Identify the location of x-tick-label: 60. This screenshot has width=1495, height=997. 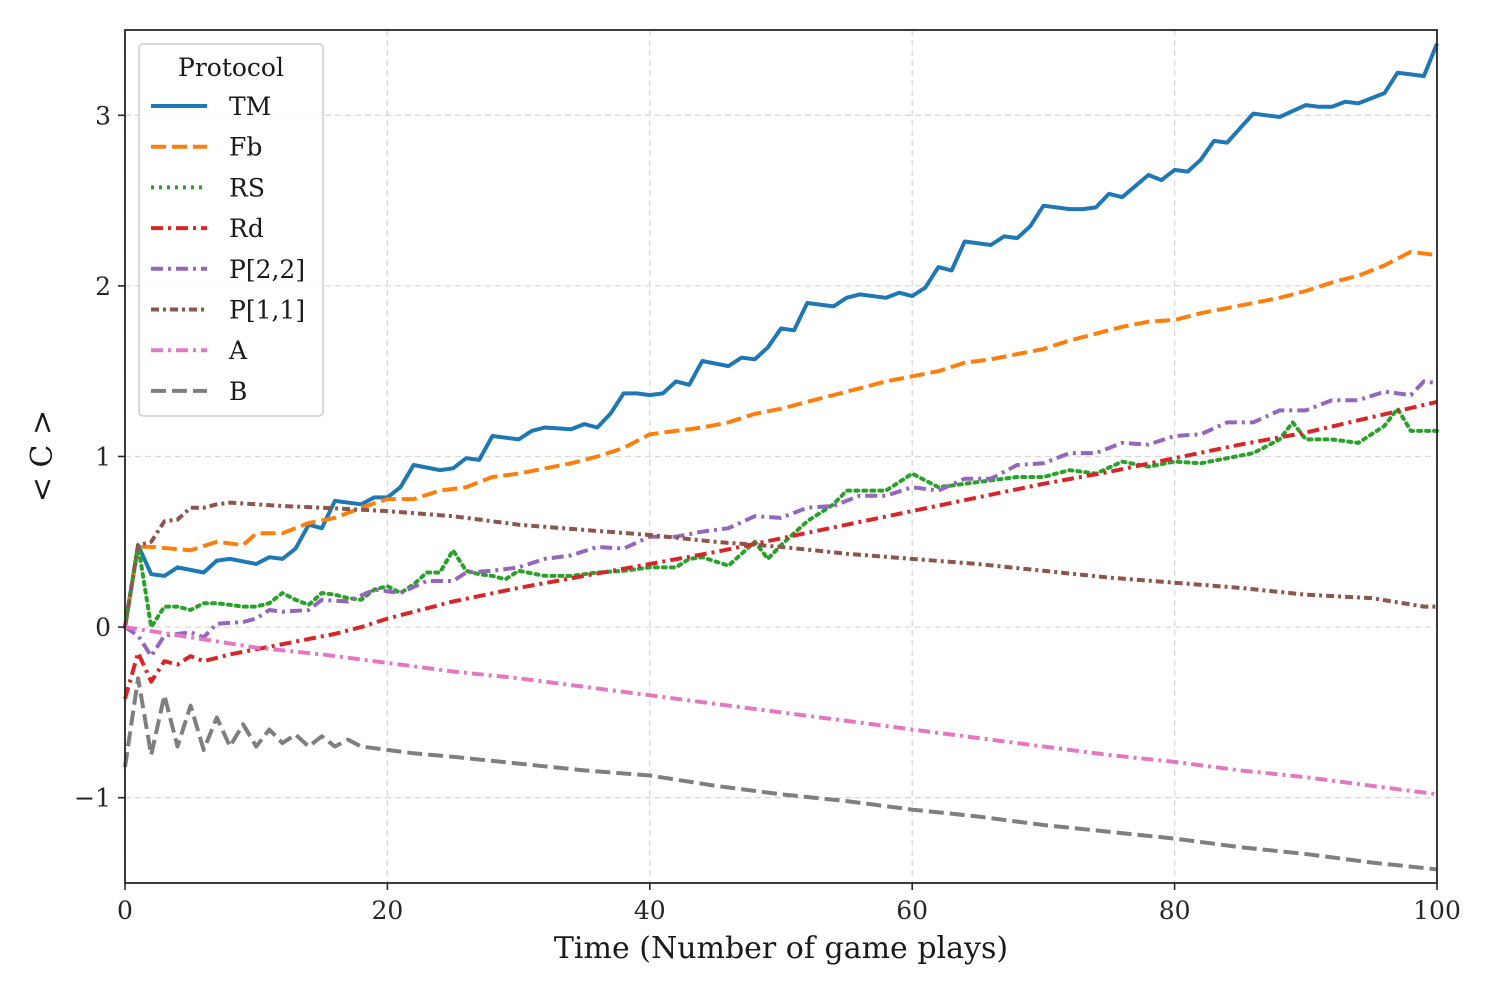
(912, 910).